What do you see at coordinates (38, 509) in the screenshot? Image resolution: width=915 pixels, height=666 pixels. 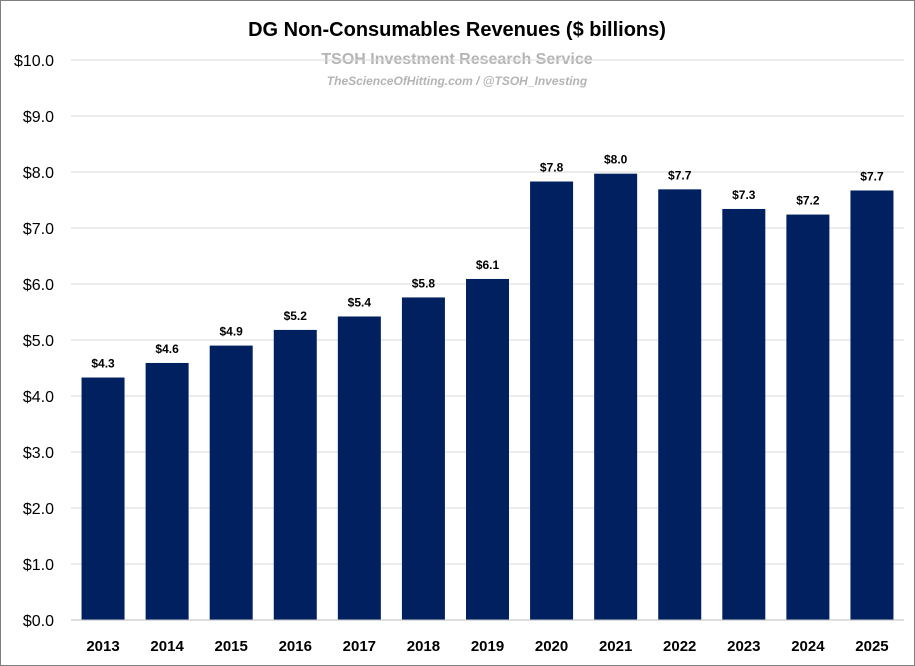 I see `y-tick-label: $2.0` at bounding box center [38, 509].